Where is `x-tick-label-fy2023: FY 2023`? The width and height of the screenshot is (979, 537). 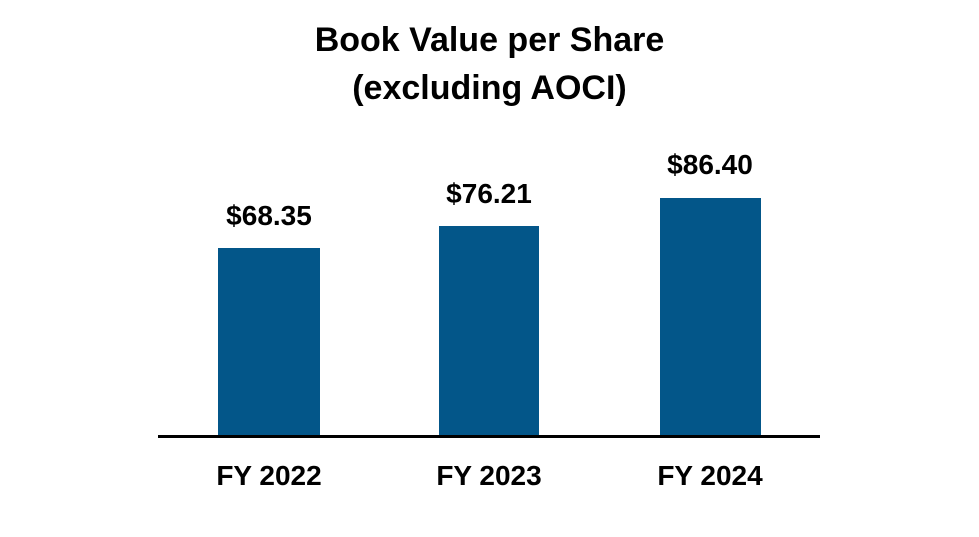 x-tick-label-fy2023: FY 2023 is located at coordinates (489, 475).